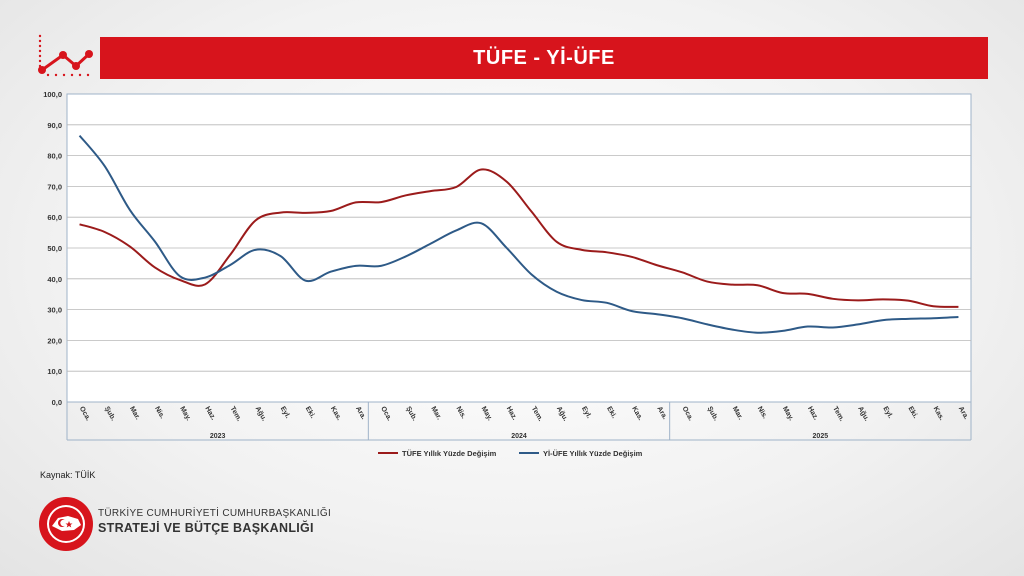  I want to click on seal-logo-icon, so click(66, 524).